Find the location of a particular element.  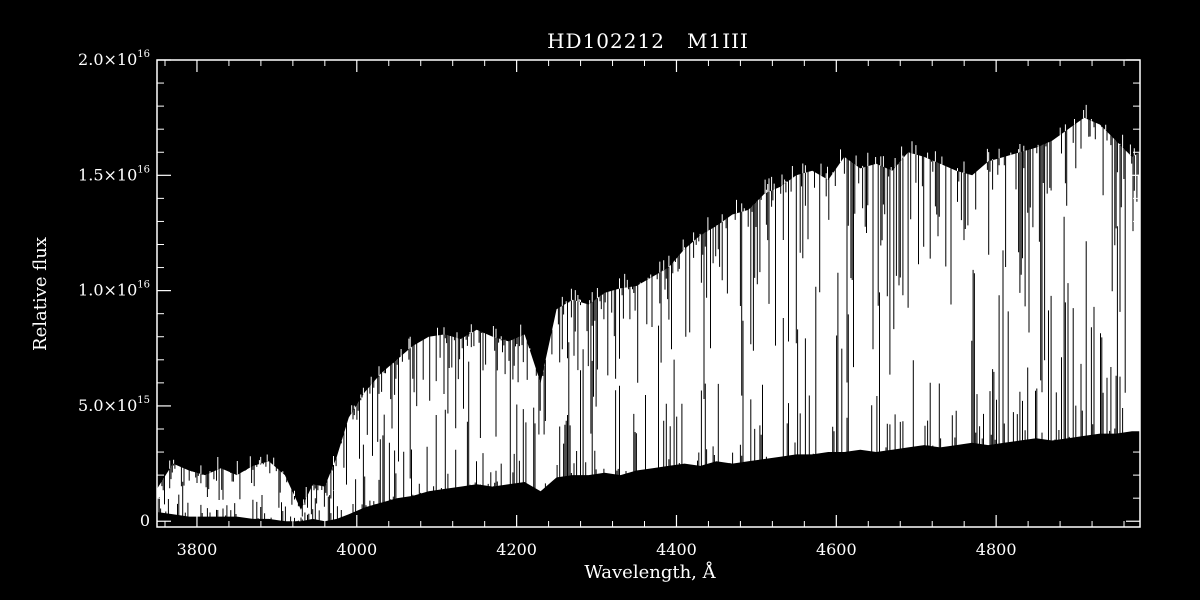

x-tick-label: 4000 is located at coordinates (356, 549).